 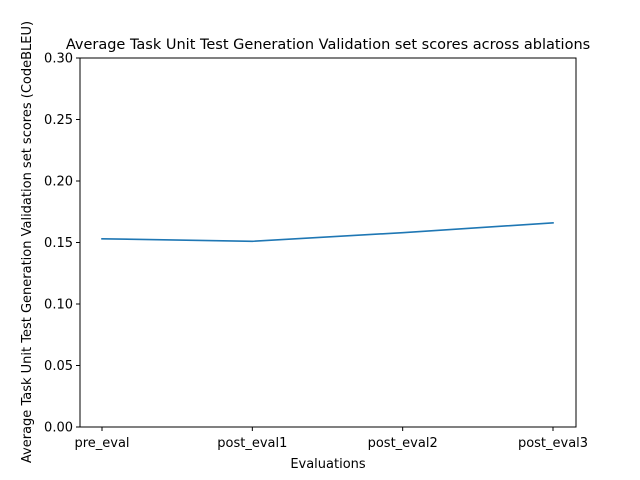 What do you see at coordinates (58, 305) in the screenshot?
I see `y-tick-label: 0.10` at bounding box center [58, 305].